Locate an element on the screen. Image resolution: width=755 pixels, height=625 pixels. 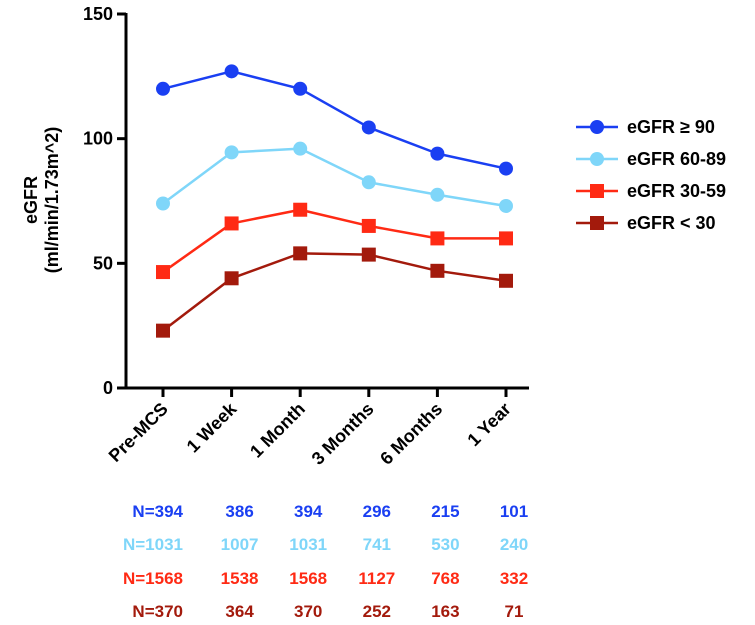
y-tick-label: 0 is located at coordinates (108, 388).